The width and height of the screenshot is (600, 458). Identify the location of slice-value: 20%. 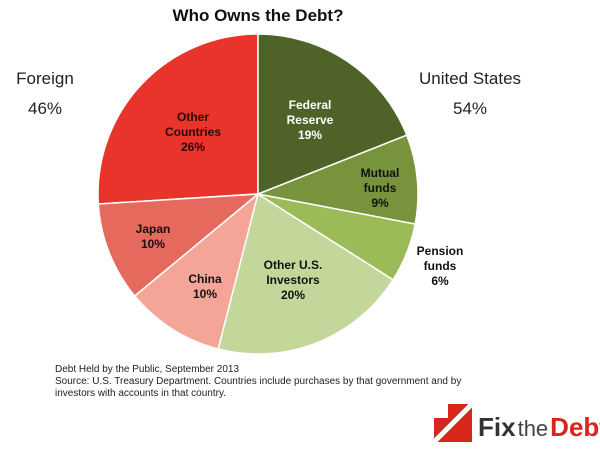
(293, 295).